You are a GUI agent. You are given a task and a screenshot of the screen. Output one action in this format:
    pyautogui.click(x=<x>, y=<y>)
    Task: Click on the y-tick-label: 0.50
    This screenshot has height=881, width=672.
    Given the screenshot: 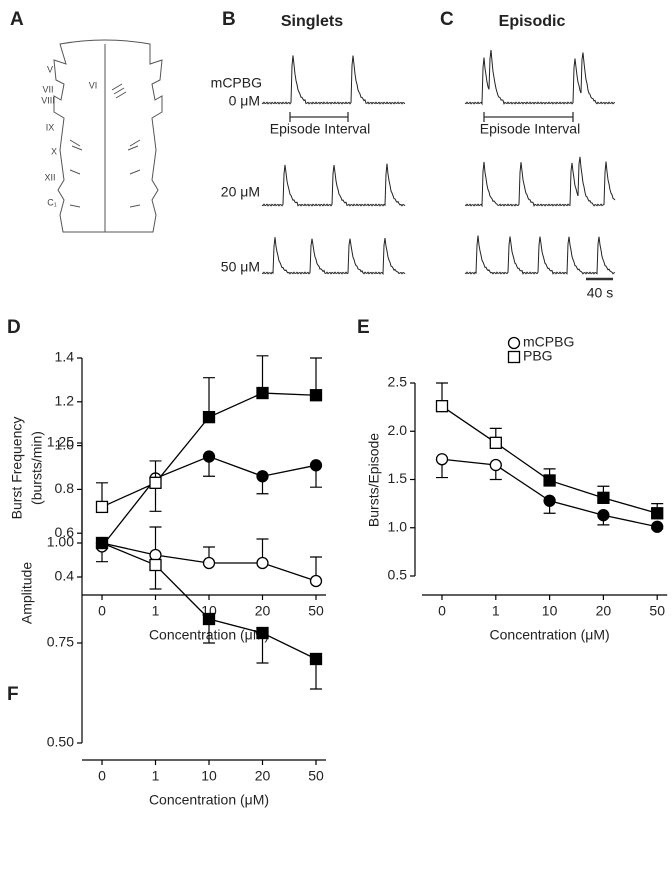 What is the action you would take?
    pyautogui.click(x=60, y=742)
    